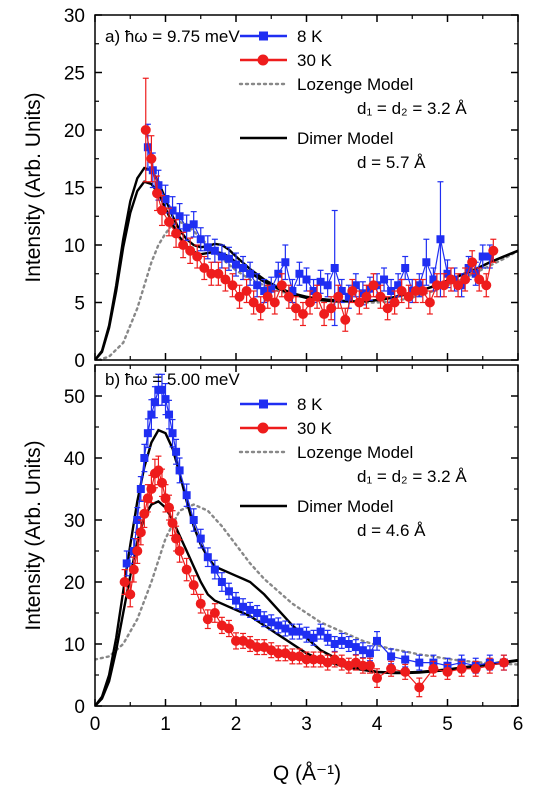 The height and width of the screenshot is (797, 534). I want to click on y-tick-label: 10, so click(74, 246).